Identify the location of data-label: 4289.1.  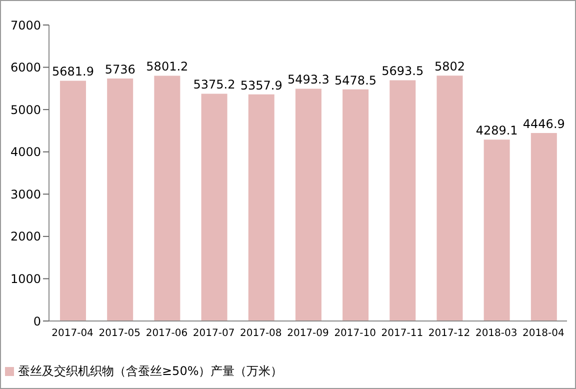
(497, 131).